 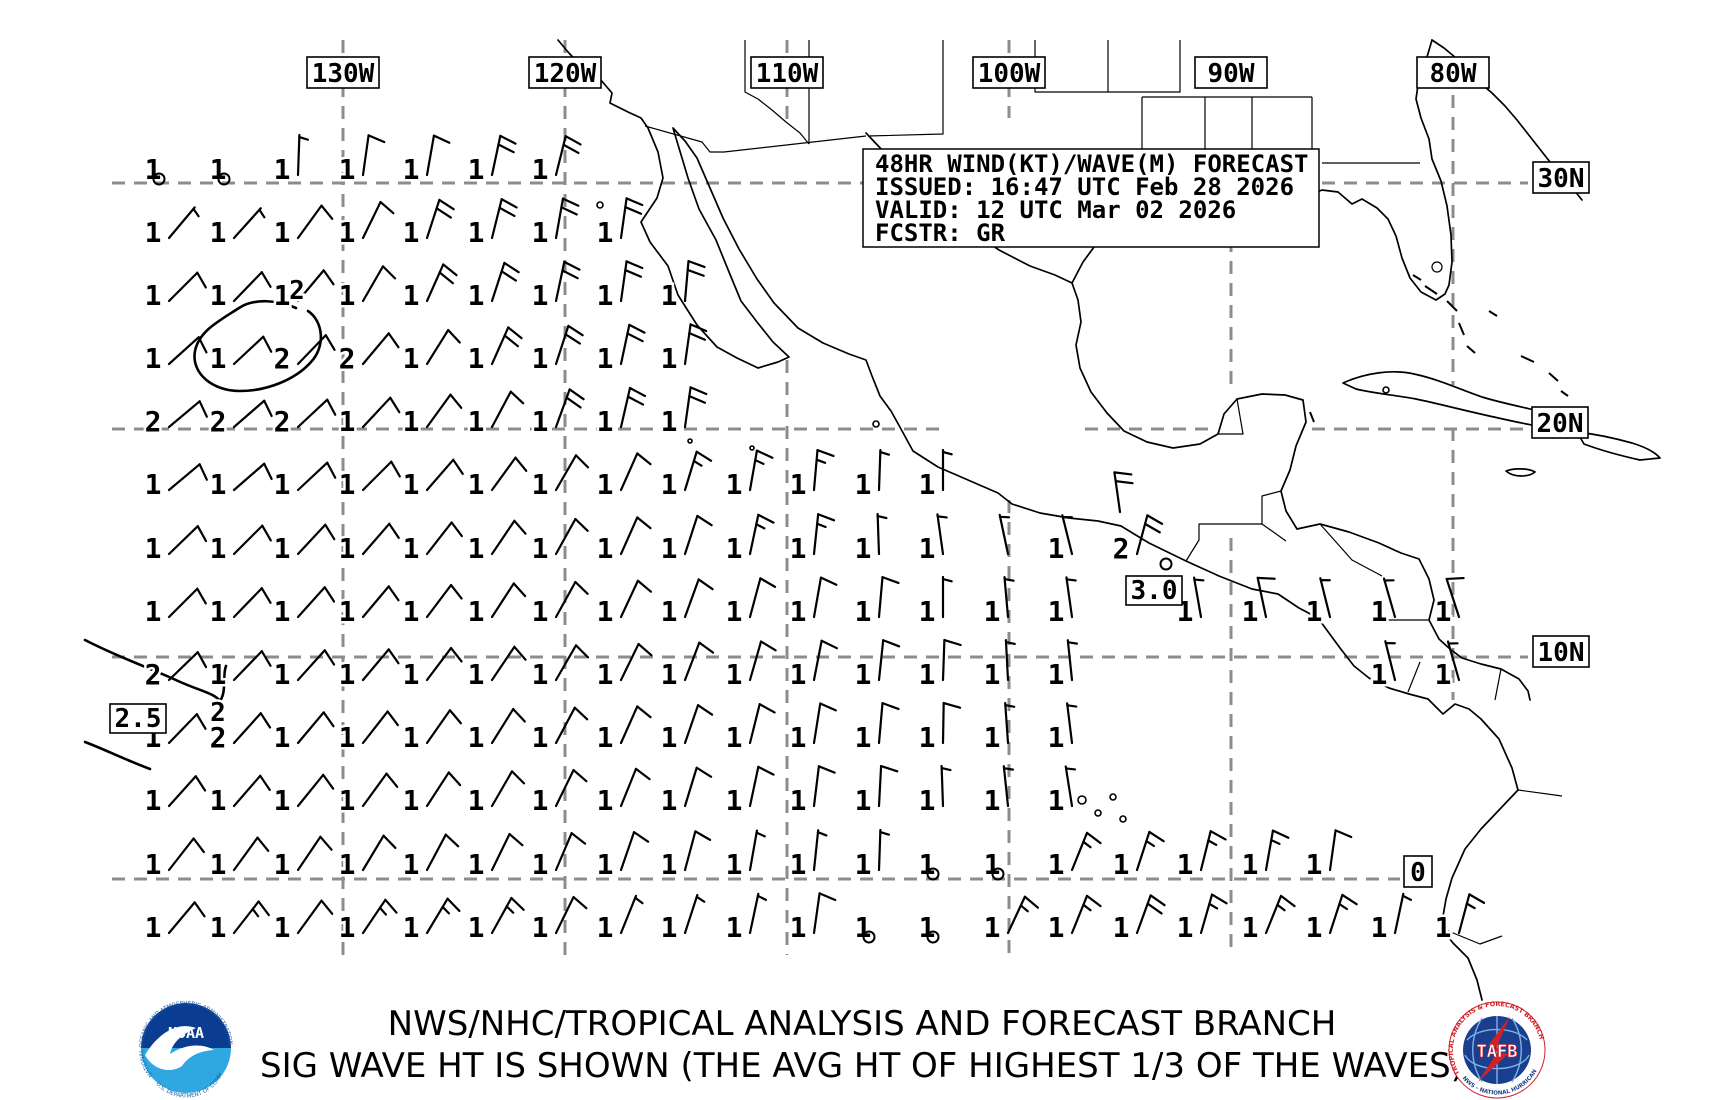 What do you see at coordinates (218, 713) in the screenshot?
I see `contour-value-label: 2` at bounding box center [218, 713].